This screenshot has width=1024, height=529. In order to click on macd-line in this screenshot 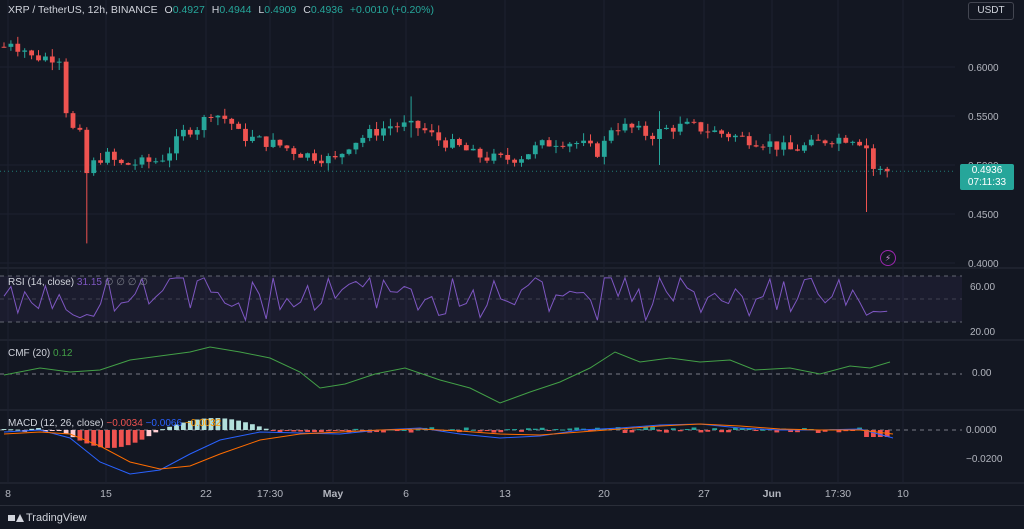, I will do `click(448, 449)`.